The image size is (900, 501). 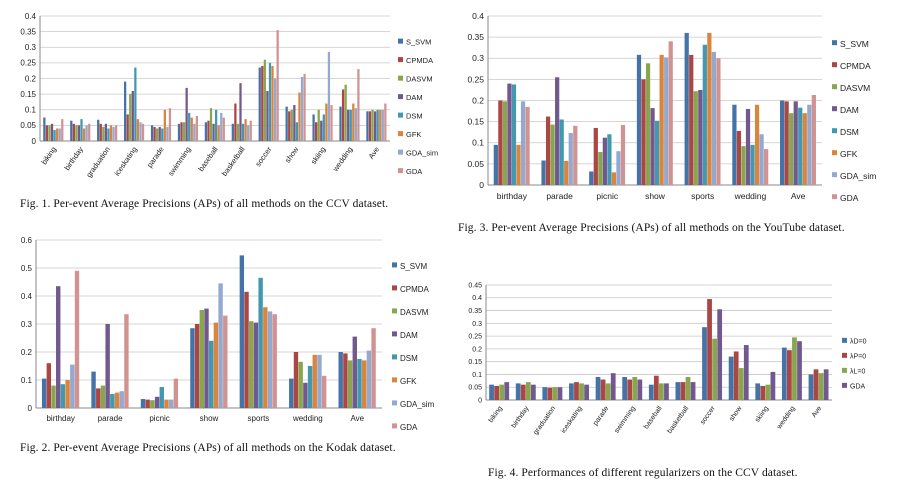 I want to click on bar-lD0-graduation, so click(x=545, y=393).